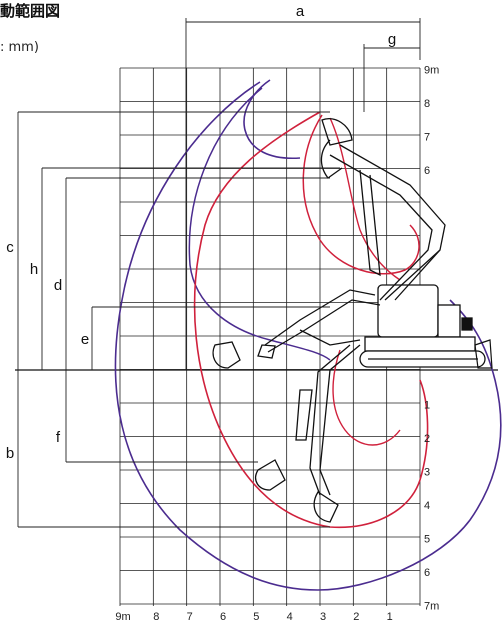  What do you see at coordinates (366, 397) in the screenshot?
I see `inner-lower-curve` at bounding box center [366, 397].